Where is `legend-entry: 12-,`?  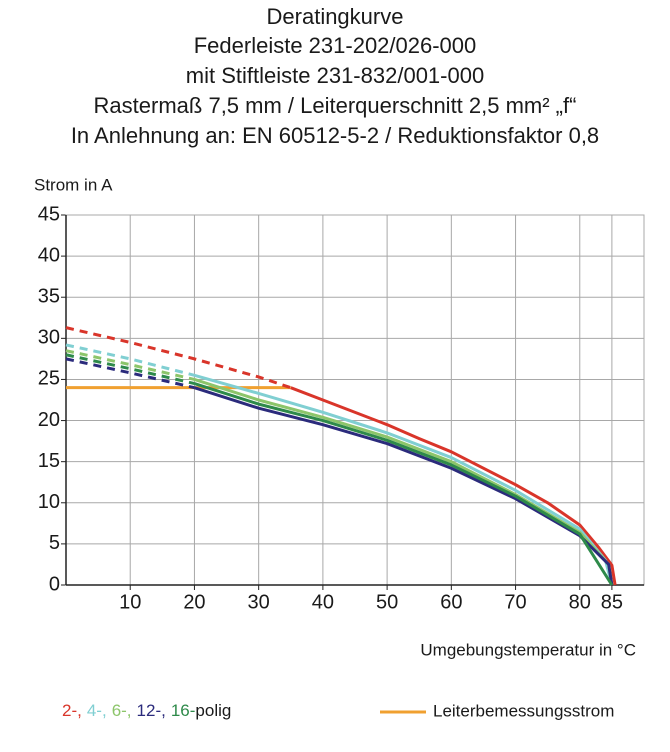 legend-entry: 12-, is located at coordinates (151, 710).